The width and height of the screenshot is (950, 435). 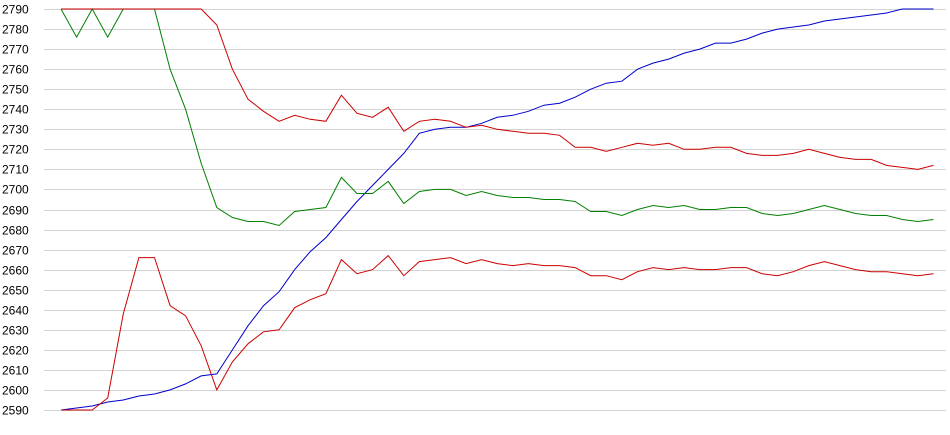 I want to click on y-tick-label: 2670, so click(x=15, y=251).